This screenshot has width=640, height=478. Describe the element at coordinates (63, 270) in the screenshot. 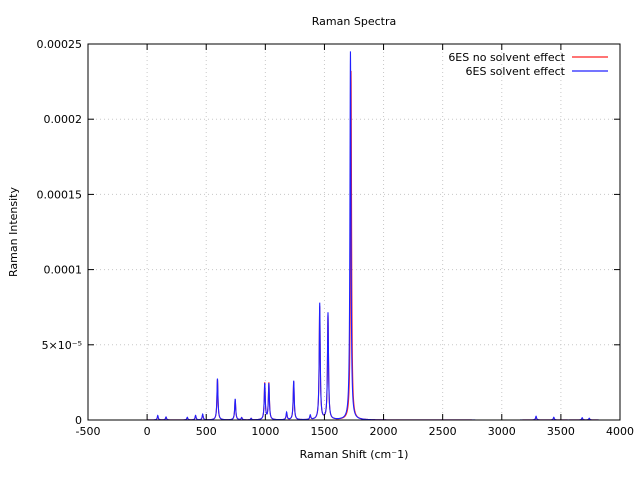

I see `y-tick-label: 0.0001` at that location.